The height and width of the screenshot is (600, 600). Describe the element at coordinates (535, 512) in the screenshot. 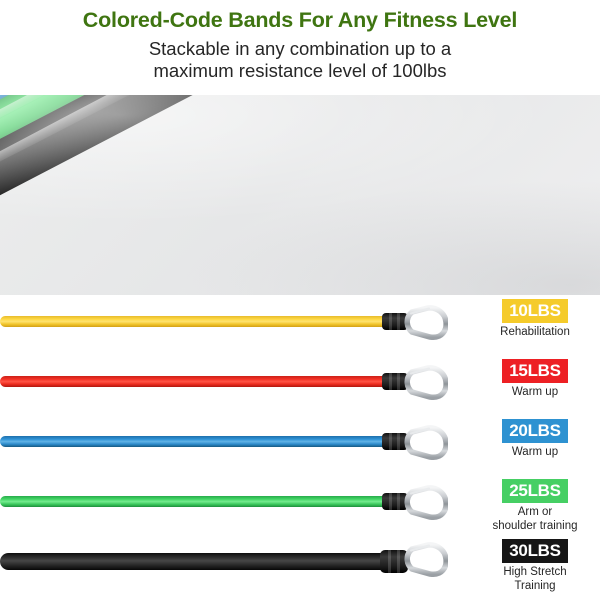

I see `band-use-text: Arm or` at that location.